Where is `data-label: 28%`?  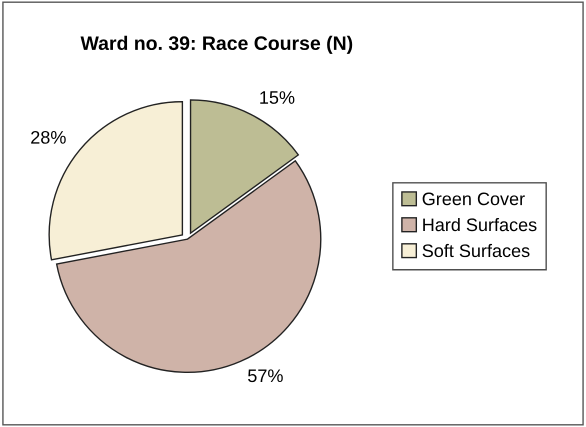 data-label: 28% is located at coordinates (48, 137).